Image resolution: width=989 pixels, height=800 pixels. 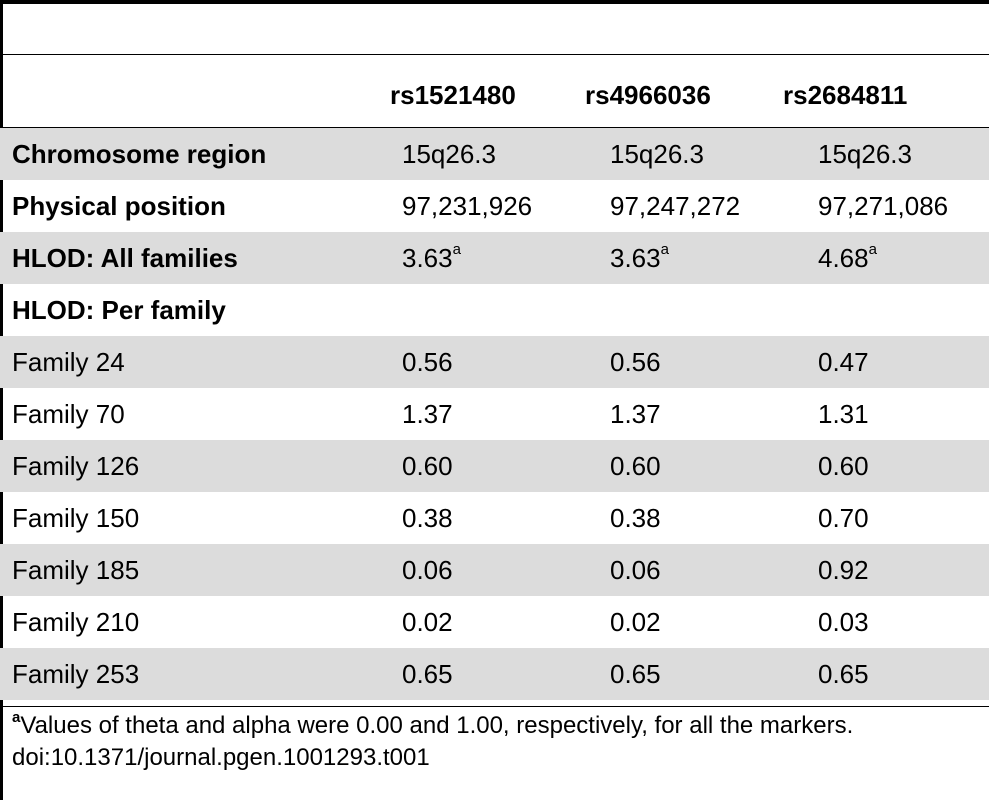 What do you see at coordinates (68, 413) in the screenshot?
I see `row-label: Family 70` at bounding box center [68, 413].